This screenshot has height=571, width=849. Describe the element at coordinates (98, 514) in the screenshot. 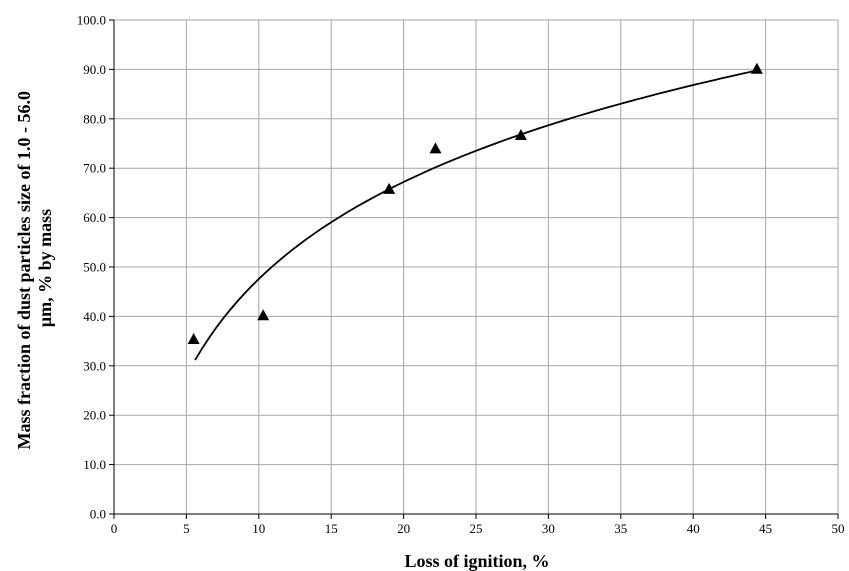

I see `y-tick-label: 0.0` at that location.